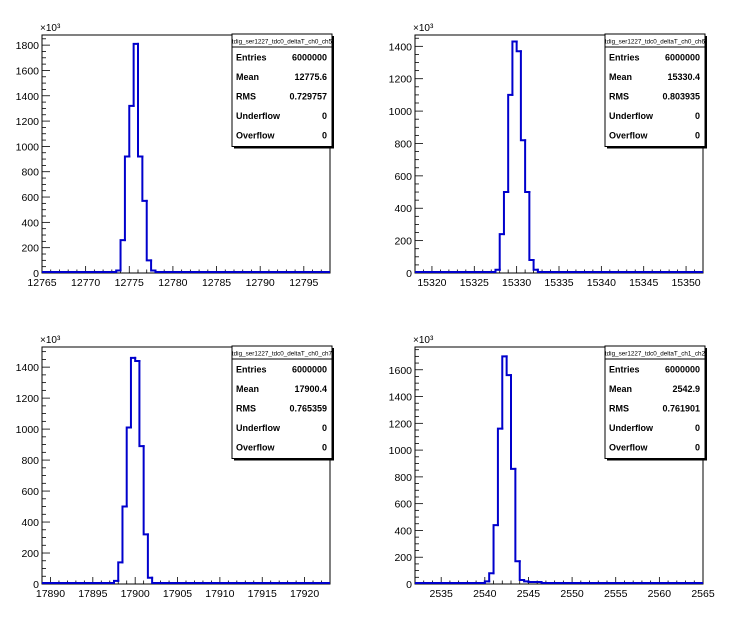  Describe the element at coordinates (129, 283) in the screenshot. I see `x-tick-label: 12775` at that location.